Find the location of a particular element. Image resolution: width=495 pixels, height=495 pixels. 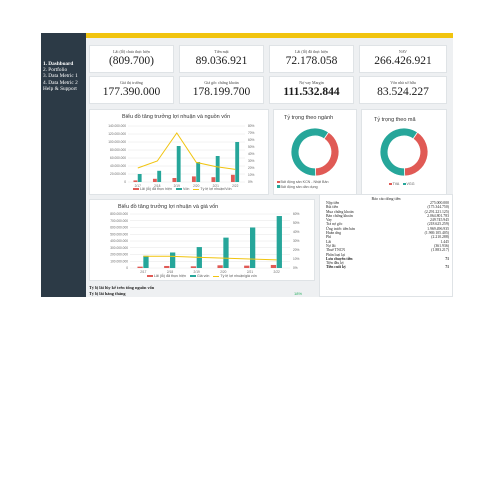

kpi-card-unrealized-pnl: Lãi (lỗ) chưa thực hiện (809.700) is located at coordinates (131, 59).